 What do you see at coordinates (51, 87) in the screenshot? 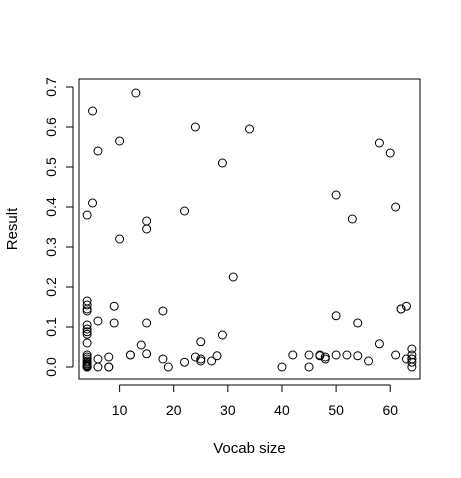
I see `y-tick-label: 0.7` at bounding box center [51, 87].